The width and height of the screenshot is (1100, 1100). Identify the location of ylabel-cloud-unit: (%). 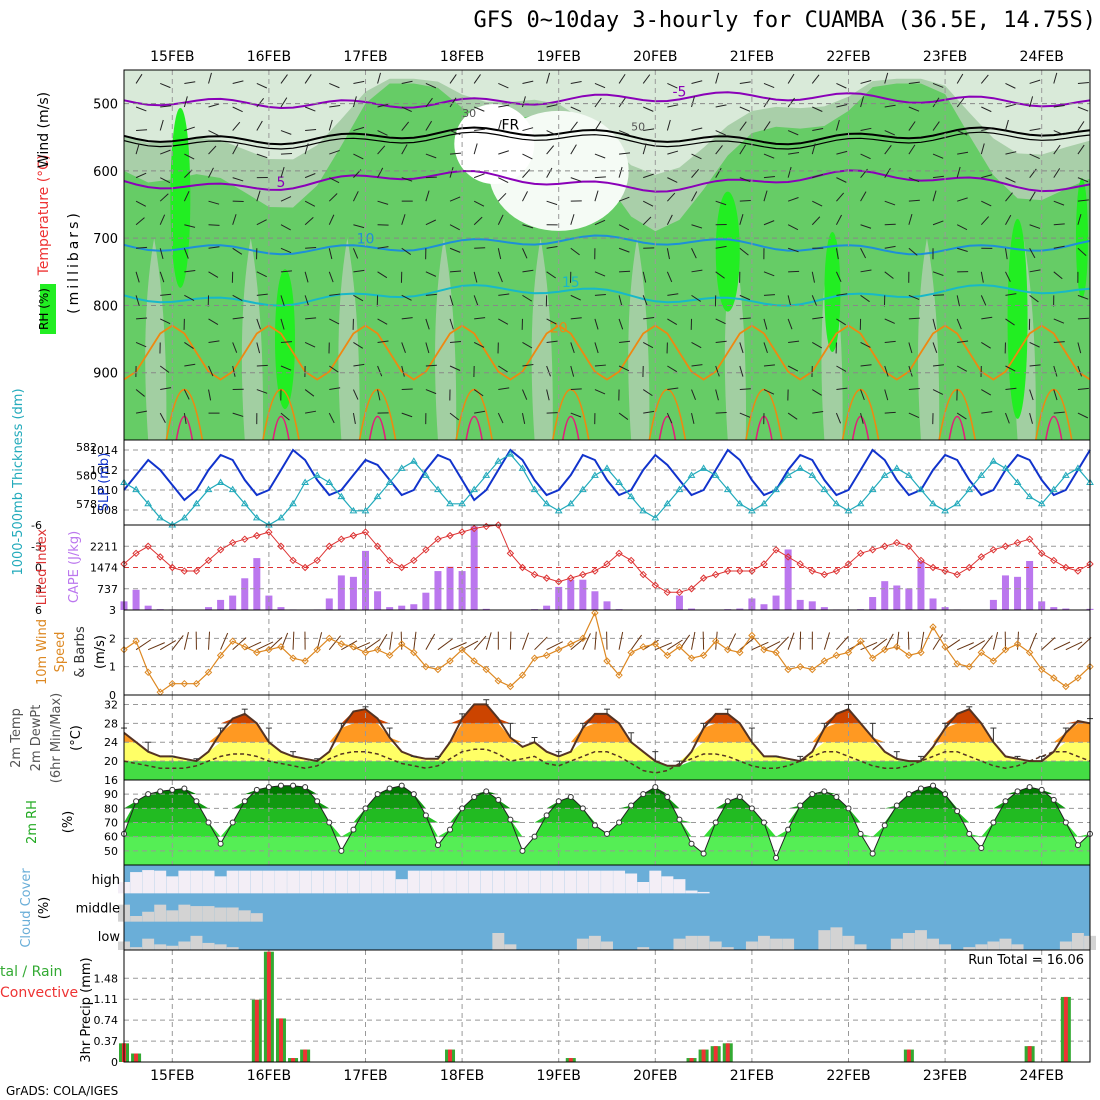
(44, 908).